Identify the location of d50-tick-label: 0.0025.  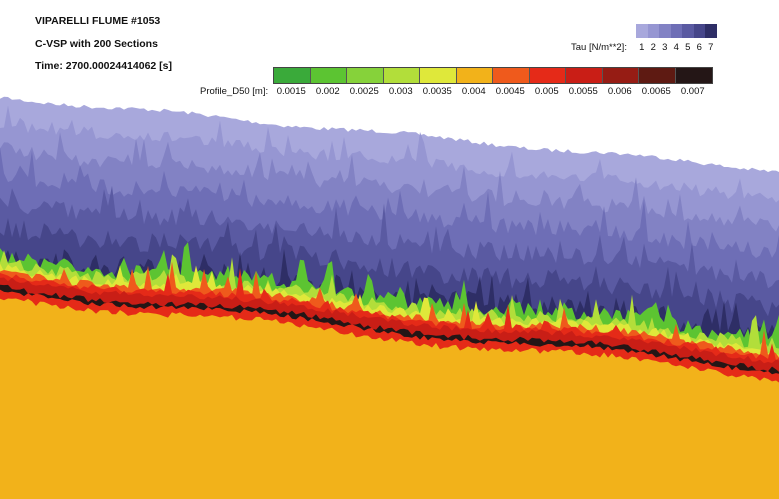
(364, 91).